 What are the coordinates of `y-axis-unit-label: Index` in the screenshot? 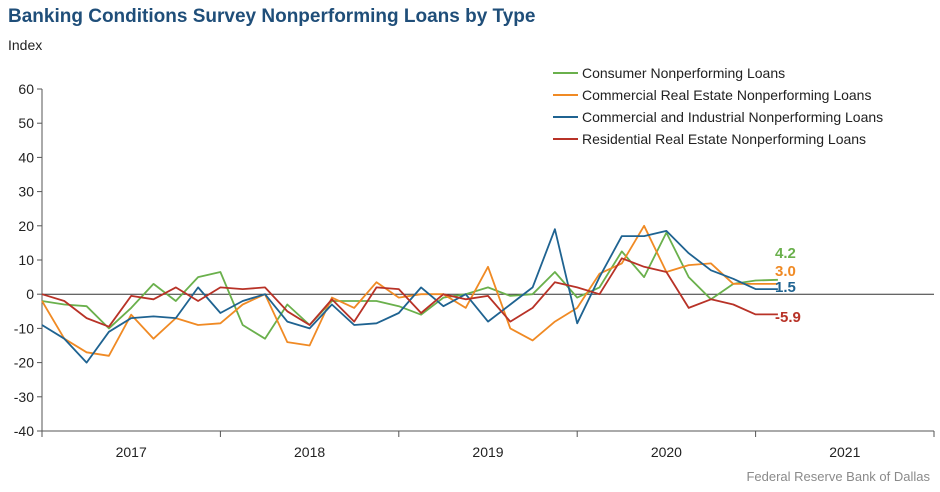 It's located at (25, 45).